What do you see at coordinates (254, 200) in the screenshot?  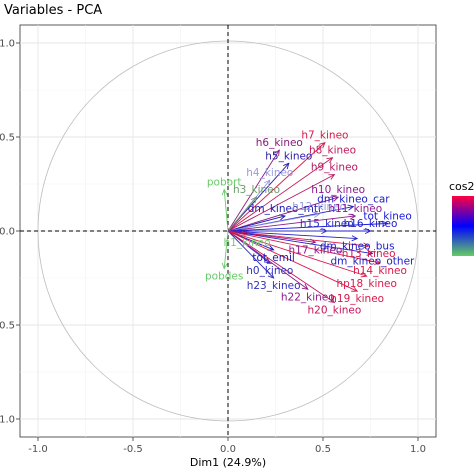 I see `arrowhead-h3_kineo` at bounding box center [254, 200].